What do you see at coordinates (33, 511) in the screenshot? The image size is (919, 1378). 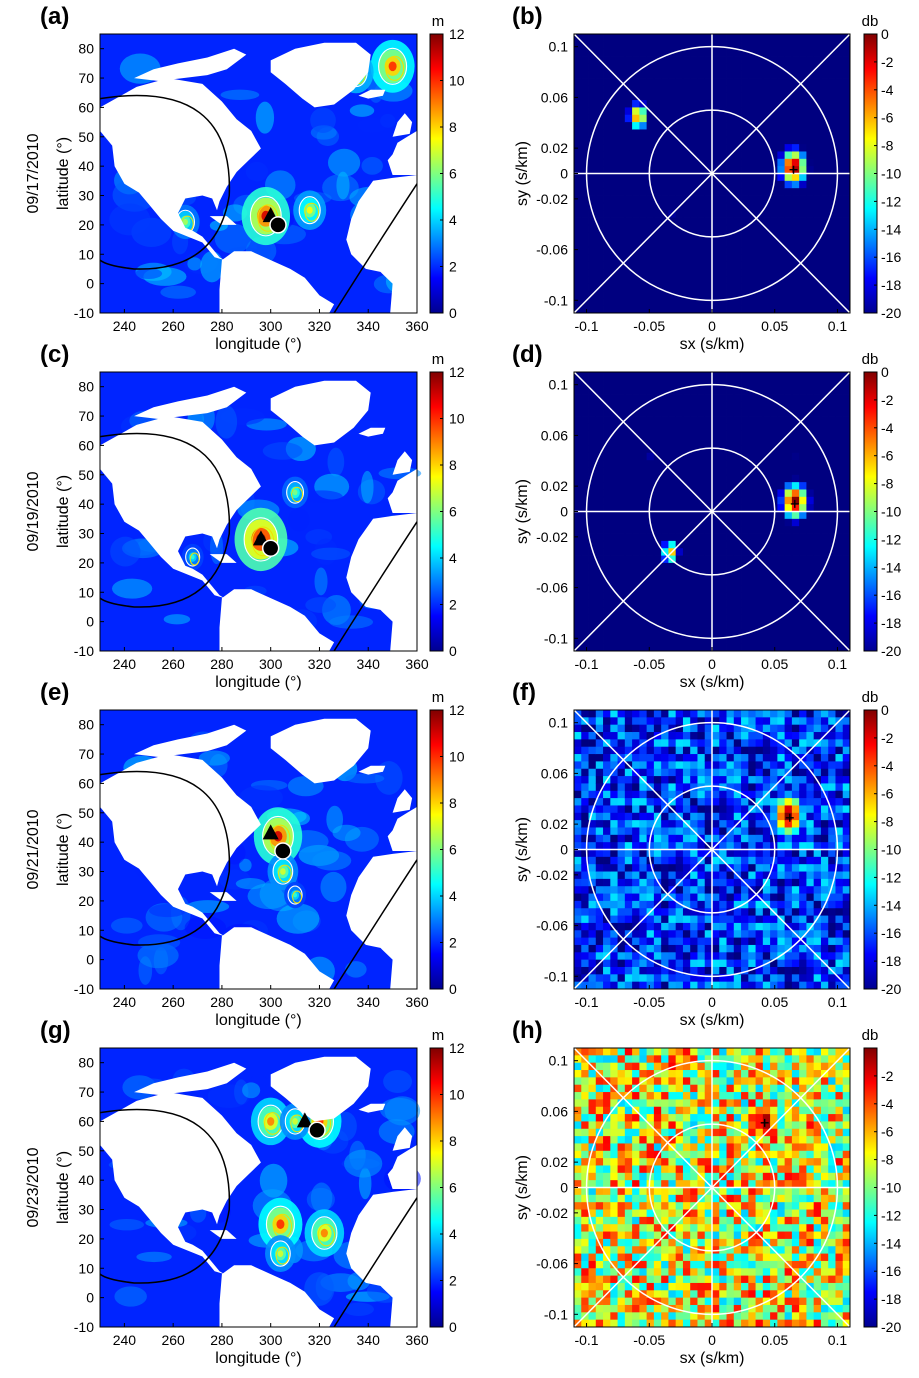 I see `row-date-label: 09/19/2010` at bounding box center [33, 511].